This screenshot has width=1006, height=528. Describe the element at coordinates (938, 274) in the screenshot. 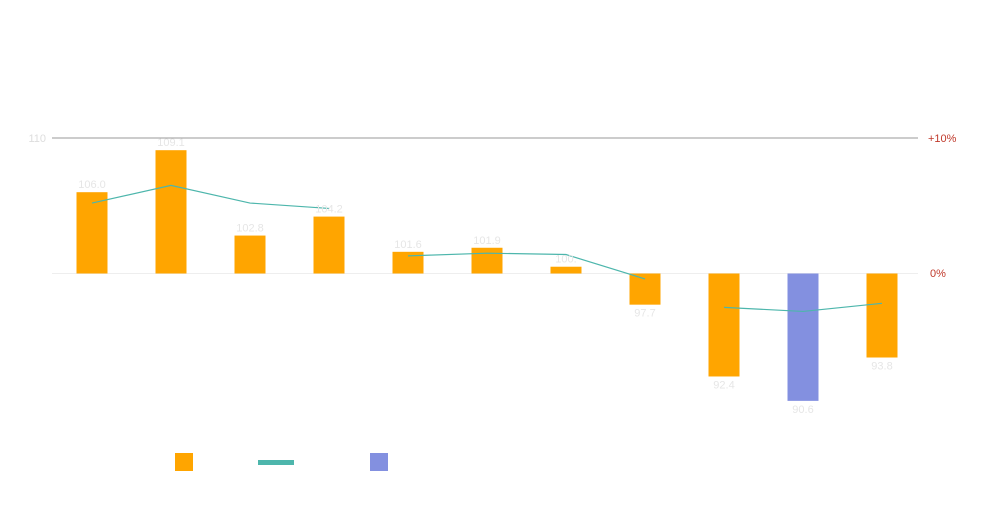

I see `right-axis-tick-zero: 0%` at that location.